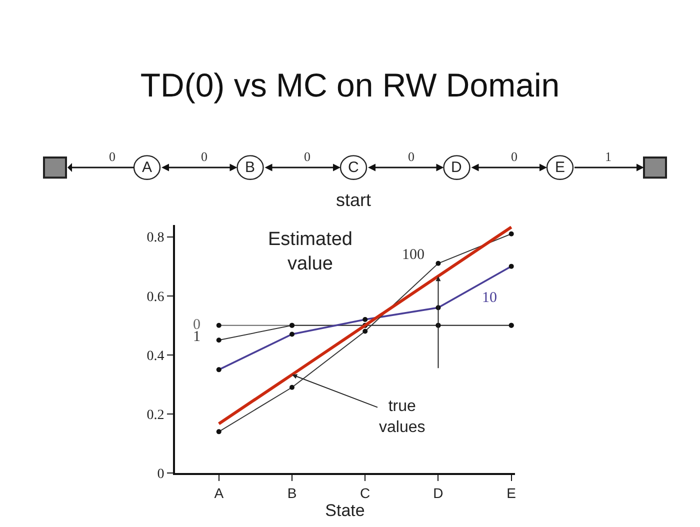  Describe the element at coordinates (456, 167) in the screenshot. I see `category-label: D` at that location.